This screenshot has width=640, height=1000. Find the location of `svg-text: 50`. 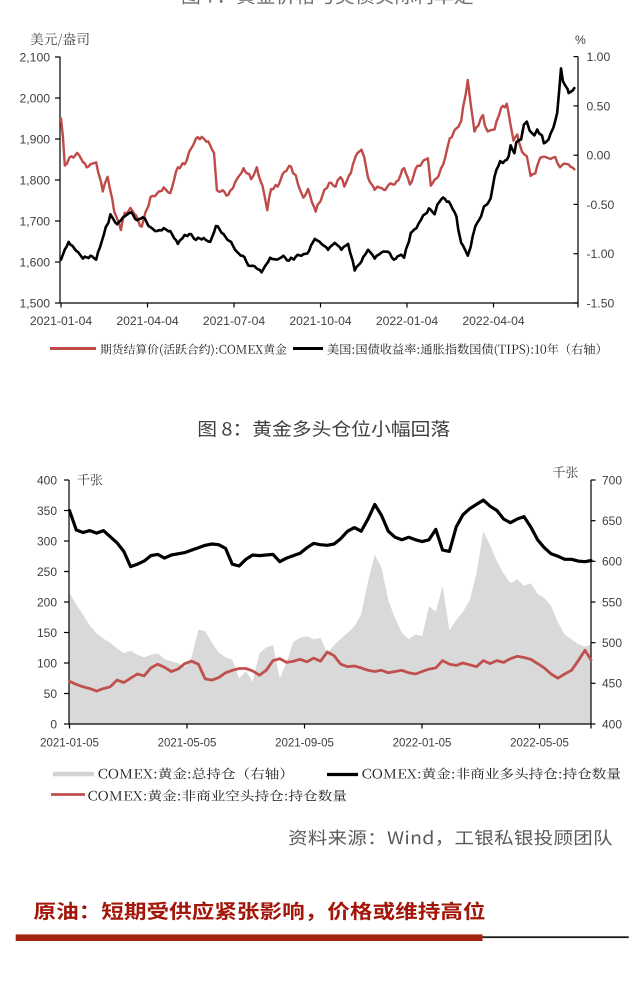

svg-text: 50 is located at coordinates (51, 694).